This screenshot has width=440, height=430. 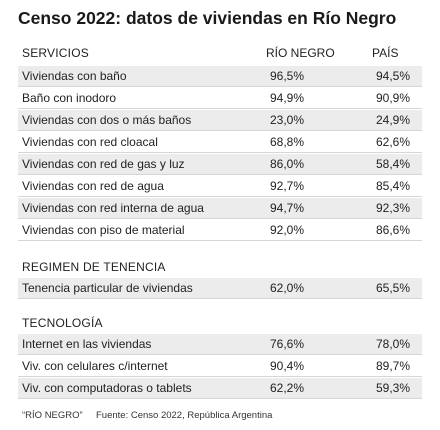 What do you see at coordinates (103, 164) in the screenshot?
I see `row-label: Viviendas con red de gas y luz` at bounding box center [103, 164].